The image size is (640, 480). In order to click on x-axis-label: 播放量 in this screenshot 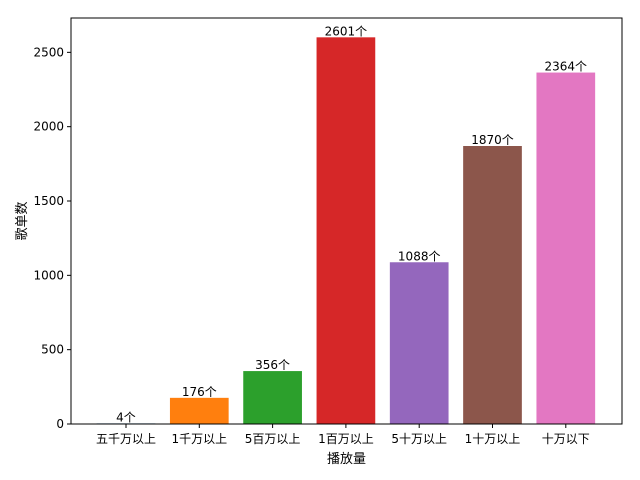, I will do `click(346, 459)`.